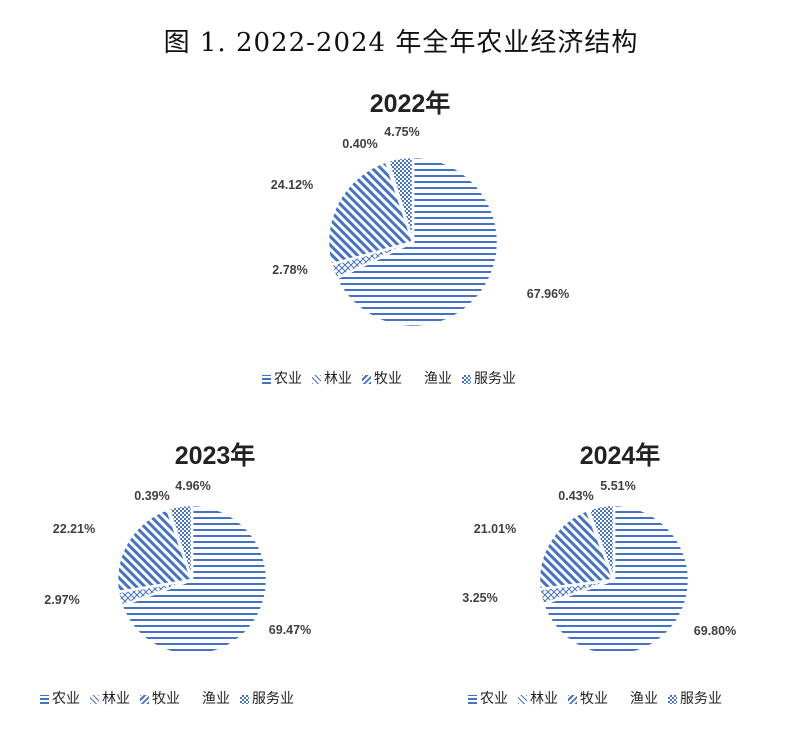 This screenshot has width=802, height=738. Describe the element at coordinates (620, 456) in the screenshot. I see `chart-title: 2024年` at that location.